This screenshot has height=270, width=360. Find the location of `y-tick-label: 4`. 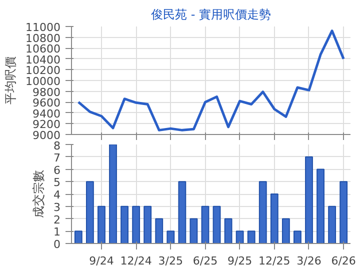

y-tick-label: 4 is located at coordinates (57, 195).